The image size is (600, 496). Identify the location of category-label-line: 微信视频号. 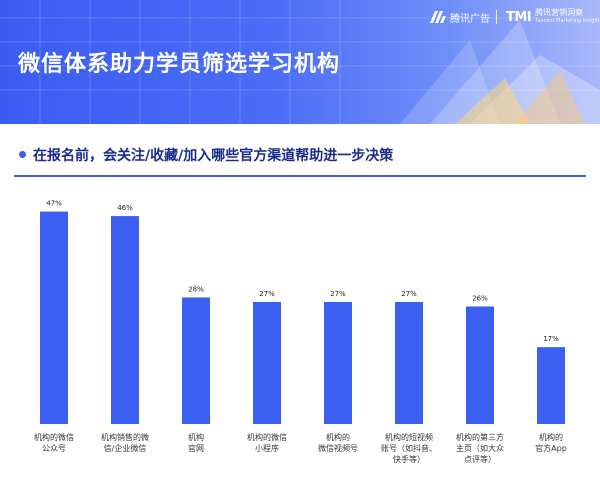
(338, 448).